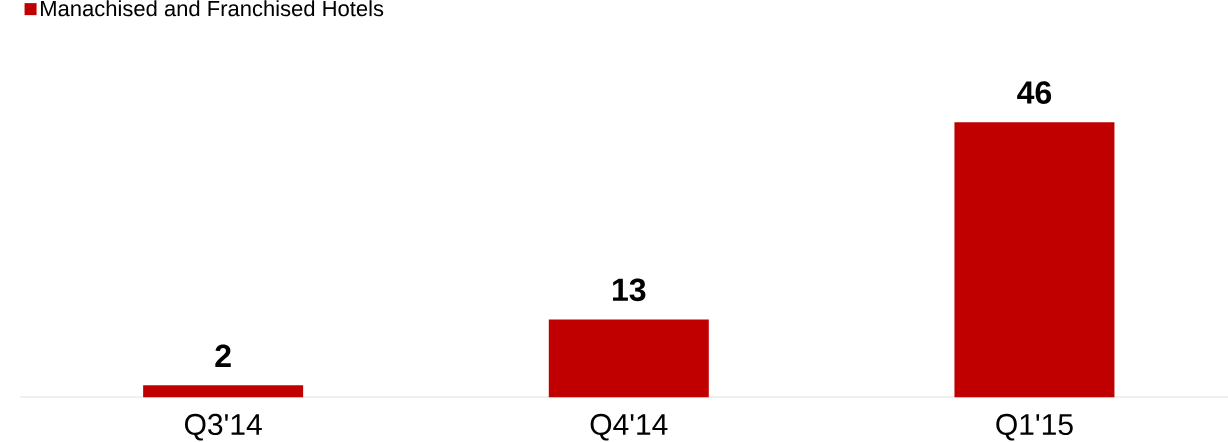 The height and width of the screenshot is (442, 1228). Describe the element at coordinates (629, 290) in the screenshot. I see `data-label: 13` at that location.